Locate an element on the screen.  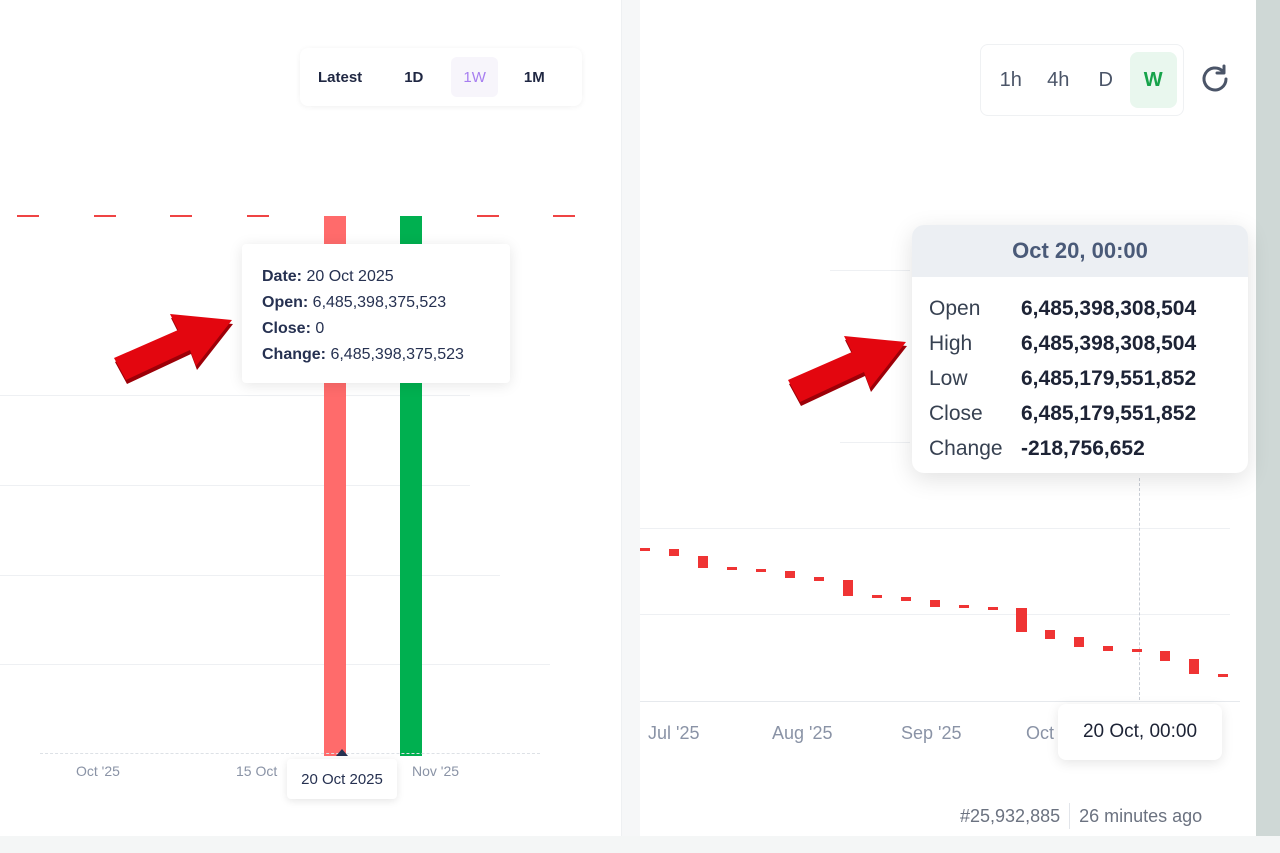
resolution-selector: 1h 4h D W is located at coordinates (1082, 80).